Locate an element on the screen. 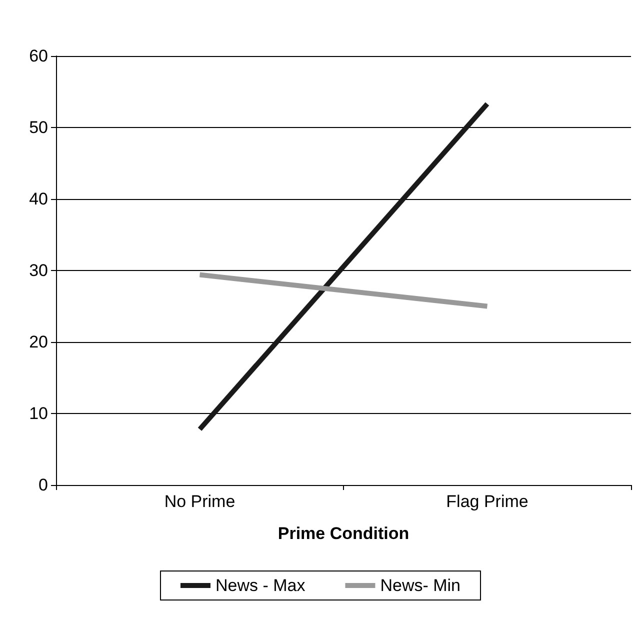 The width and height of the screenshot is (641, 618). x-axis-title: Prime Condition is located at coordinates (344, 533).